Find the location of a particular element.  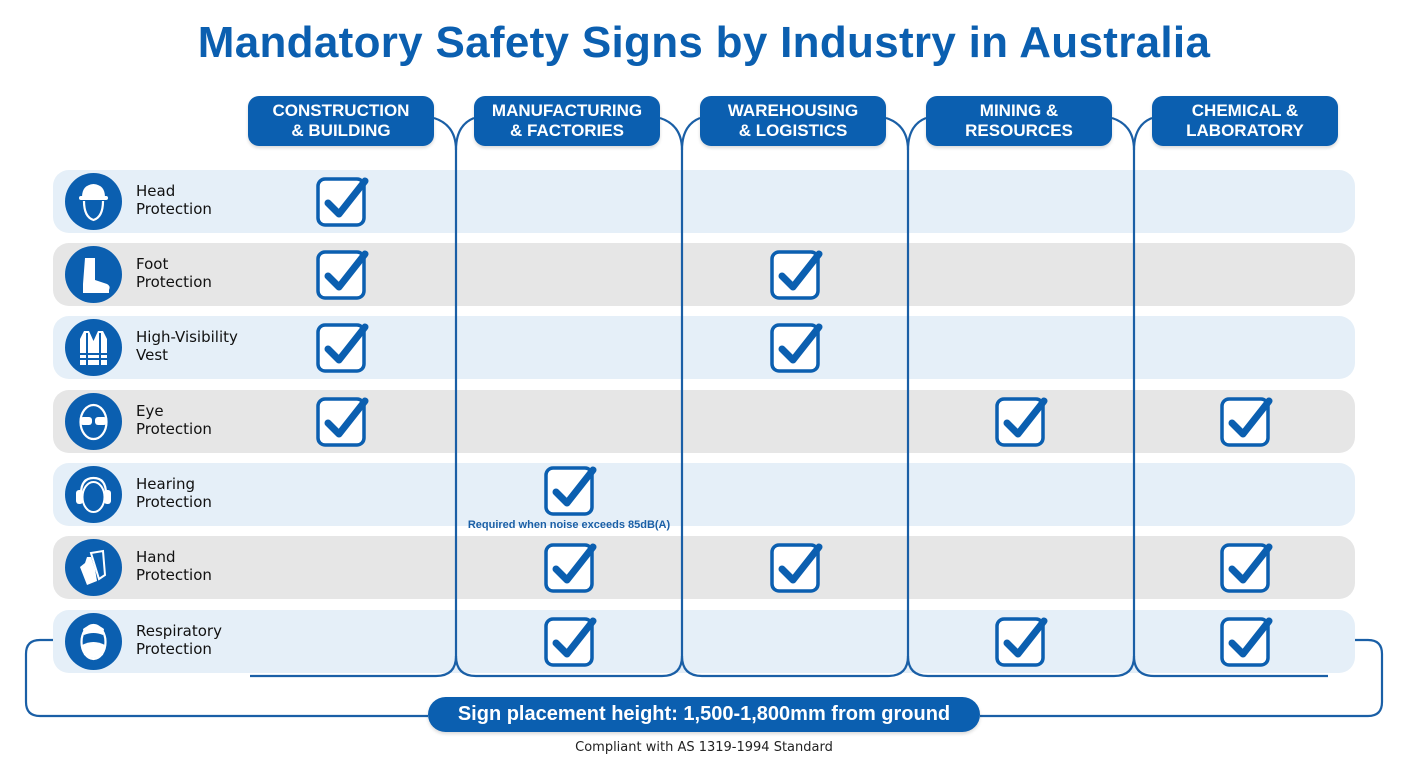

hearing-noise-note: Required when noise exceeds 85dB(A) is located at coordinates (569, 525).